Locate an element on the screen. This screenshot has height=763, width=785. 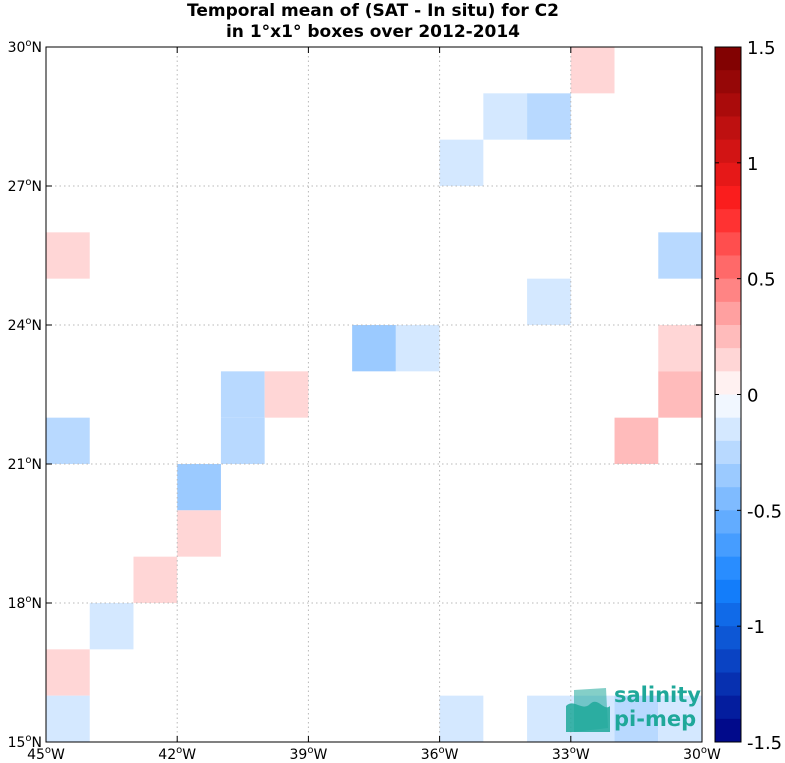
x-tick-label: 39oW is located at coordinates (309, 754).